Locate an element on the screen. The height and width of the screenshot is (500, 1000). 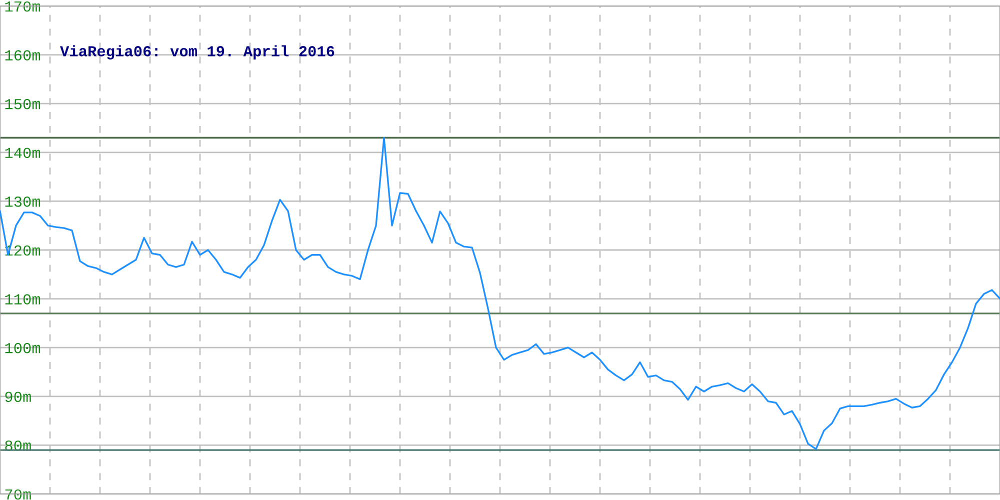
text: ViaRegia06: vom 19. April 2016 is located at coordinates (197, 52).